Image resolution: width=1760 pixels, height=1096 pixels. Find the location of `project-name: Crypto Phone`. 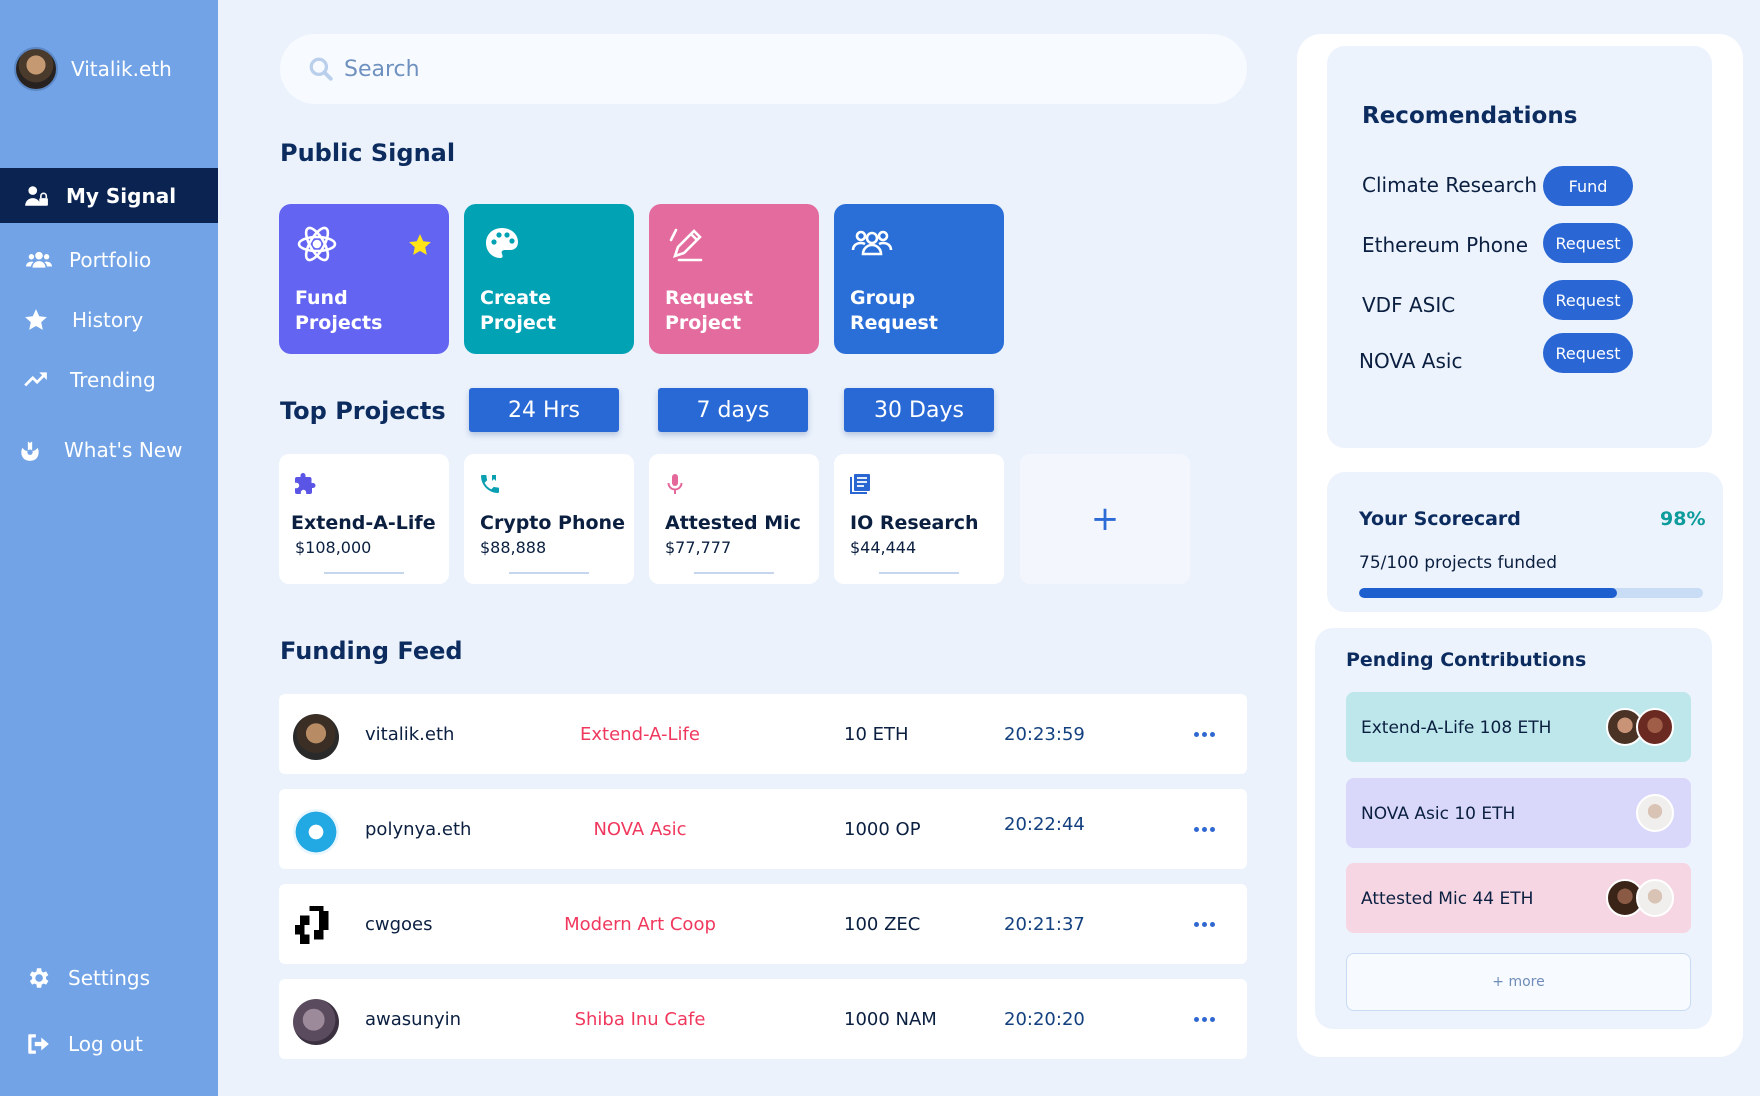

project-name: Crypto Phone is located at coordinates (552, 523).